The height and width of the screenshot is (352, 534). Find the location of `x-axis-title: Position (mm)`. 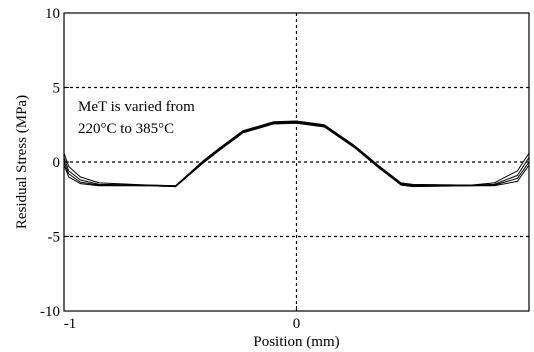

x-axis-title: Position (mm) is located at coordinates (296, 342).